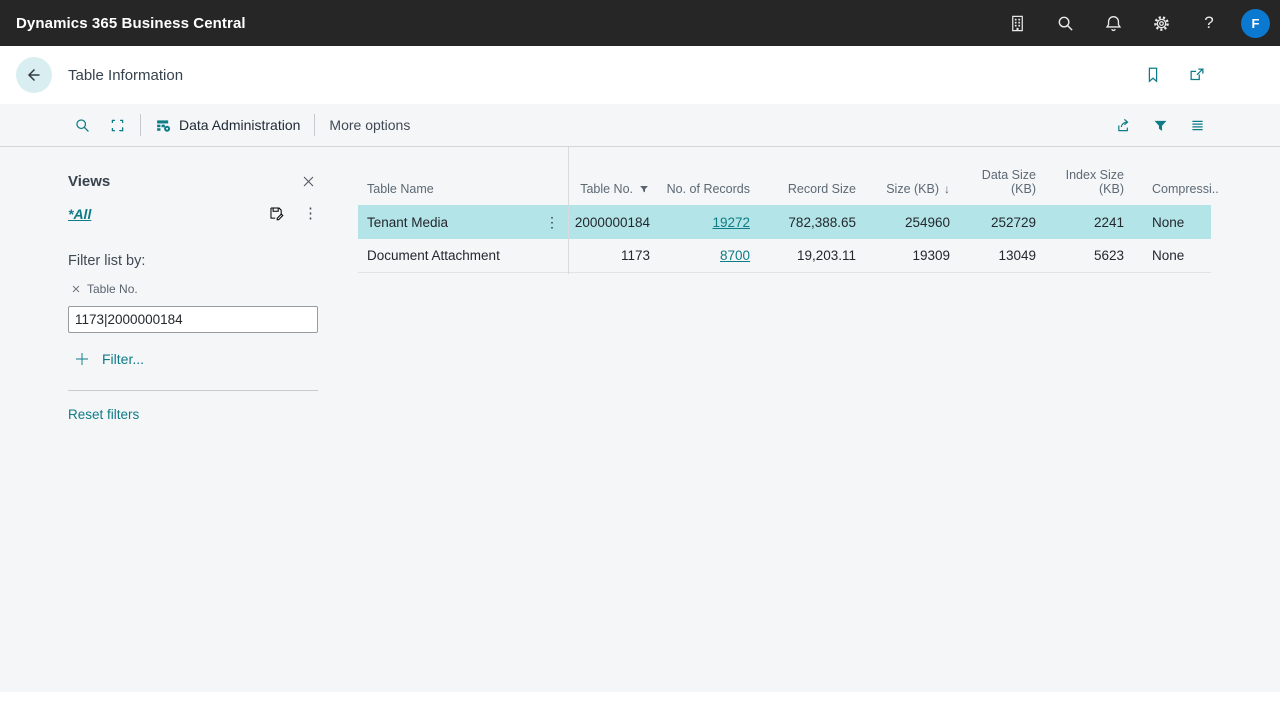 Image resolution: width=1280 pixels, height=720 pixels. Describe the element at coordinates (1135, 23) in the screenshot. I see `topbar-icons: ? F` at that location.